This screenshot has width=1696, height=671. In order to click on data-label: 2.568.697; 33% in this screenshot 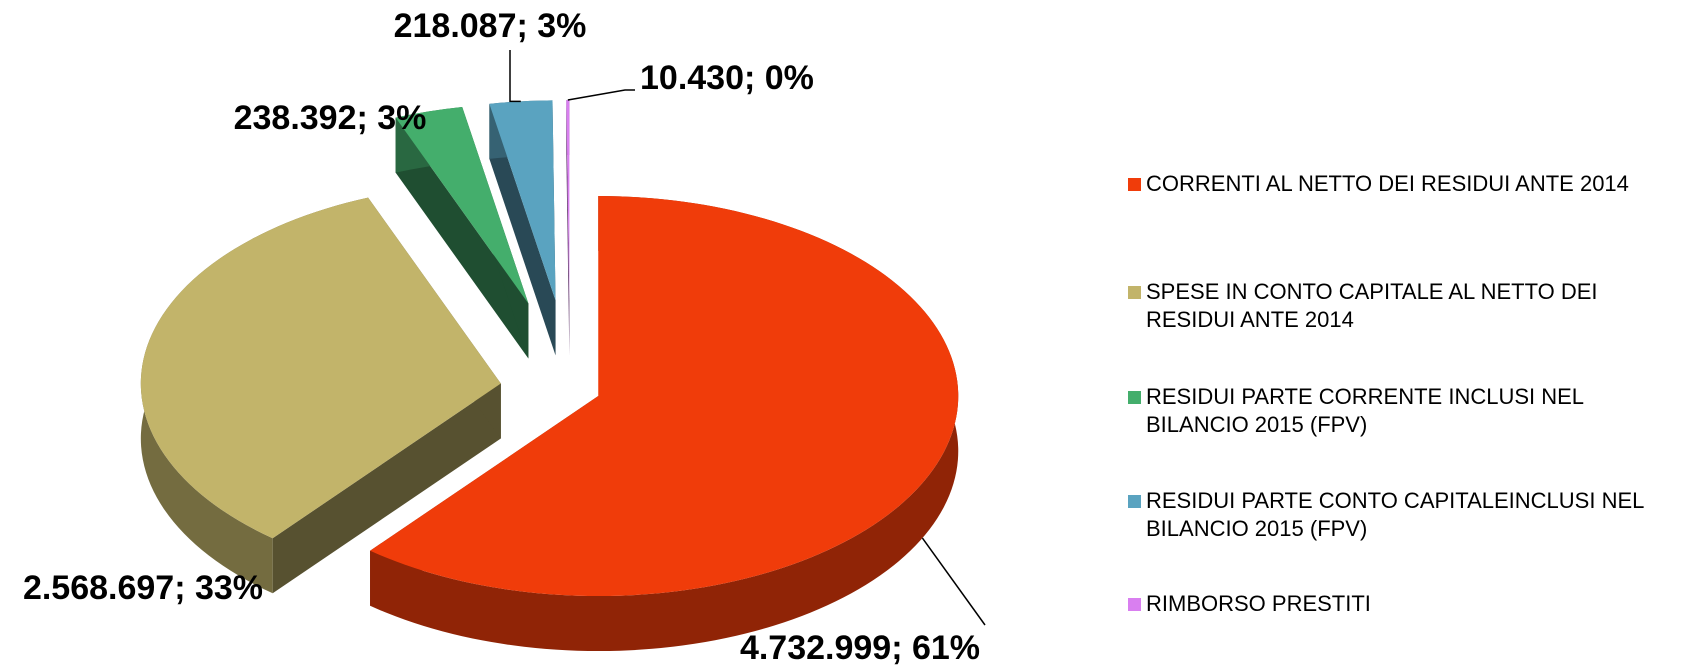, I will do `click(143, 588)`.